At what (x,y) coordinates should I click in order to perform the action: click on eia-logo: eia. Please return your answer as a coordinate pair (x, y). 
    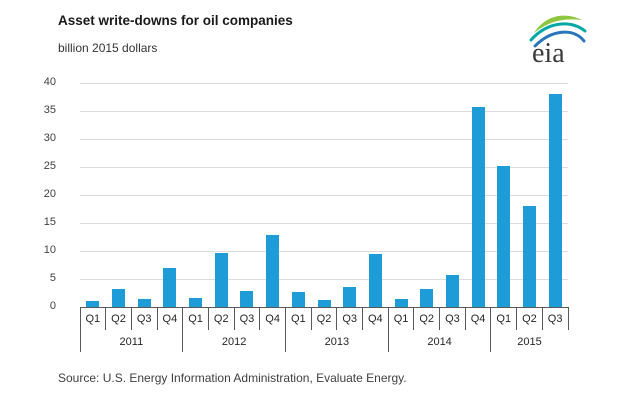
    Looking at the image, I should click on (558, 42).